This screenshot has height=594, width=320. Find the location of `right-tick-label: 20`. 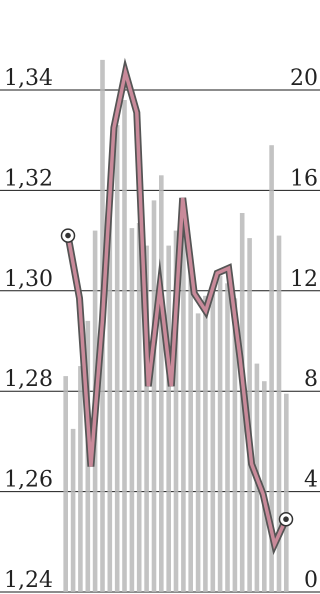

right-tick-label: 20 is located at coordinates (304, 78).